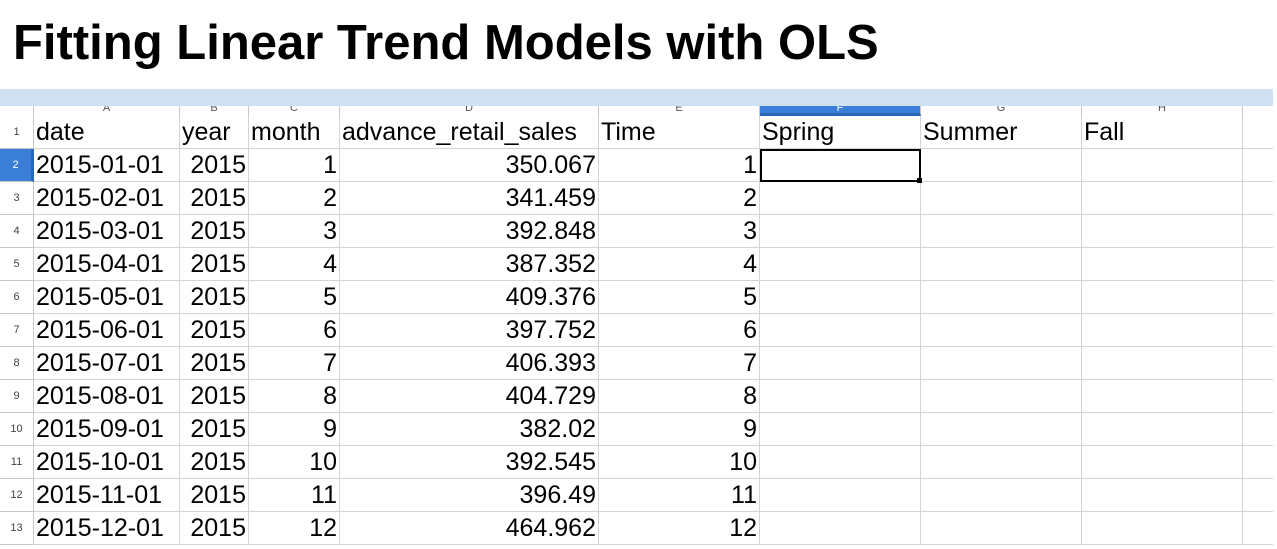  Describe the element at coordinates (107, 132) in the screenshot. I see `cell-a1: date` at that location.